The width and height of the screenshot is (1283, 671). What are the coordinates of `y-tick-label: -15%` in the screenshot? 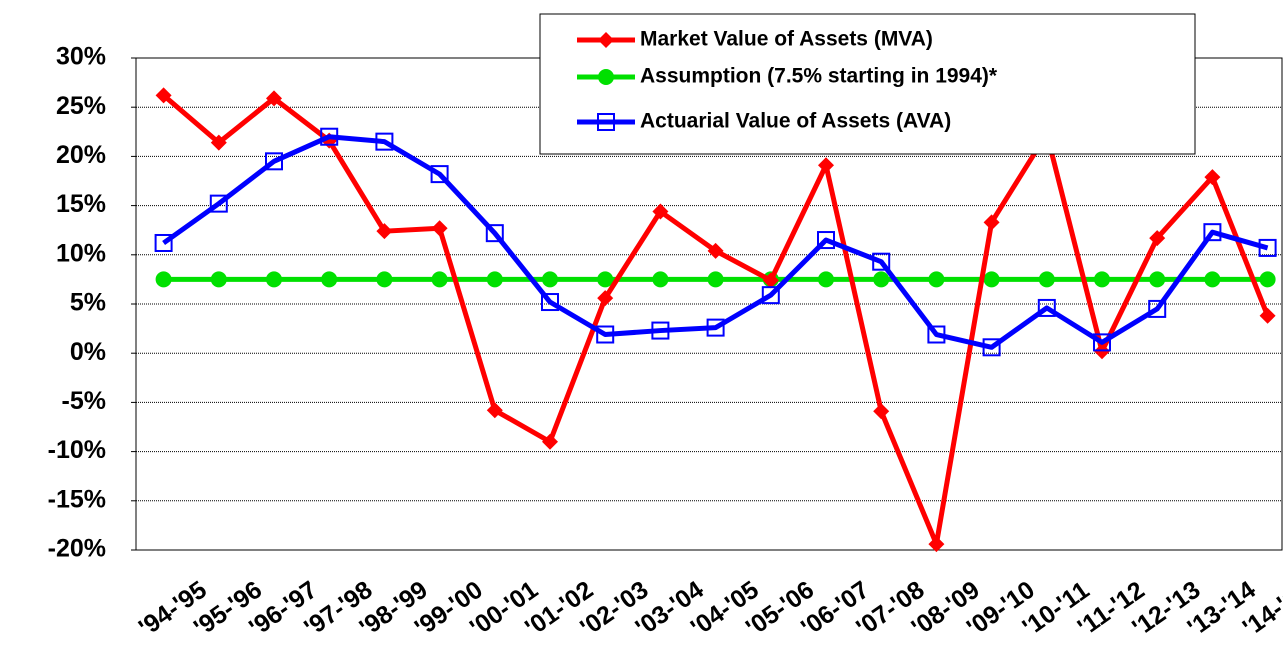 It's located at (77, 499).